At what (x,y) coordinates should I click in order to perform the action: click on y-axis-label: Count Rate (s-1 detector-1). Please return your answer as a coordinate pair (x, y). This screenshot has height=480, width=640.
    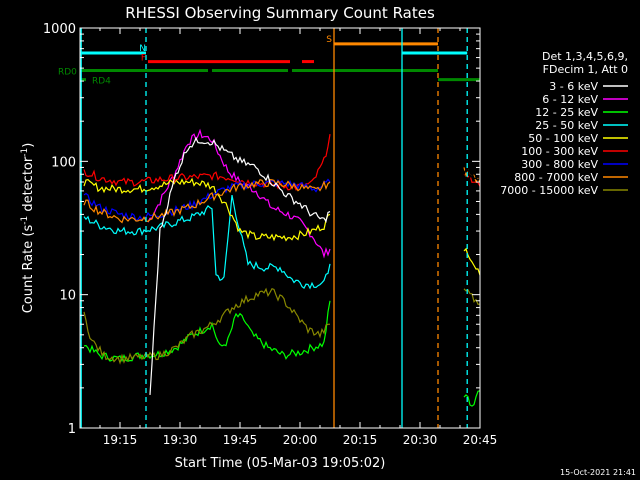
    Looking at the image, I should click on (28, 228).